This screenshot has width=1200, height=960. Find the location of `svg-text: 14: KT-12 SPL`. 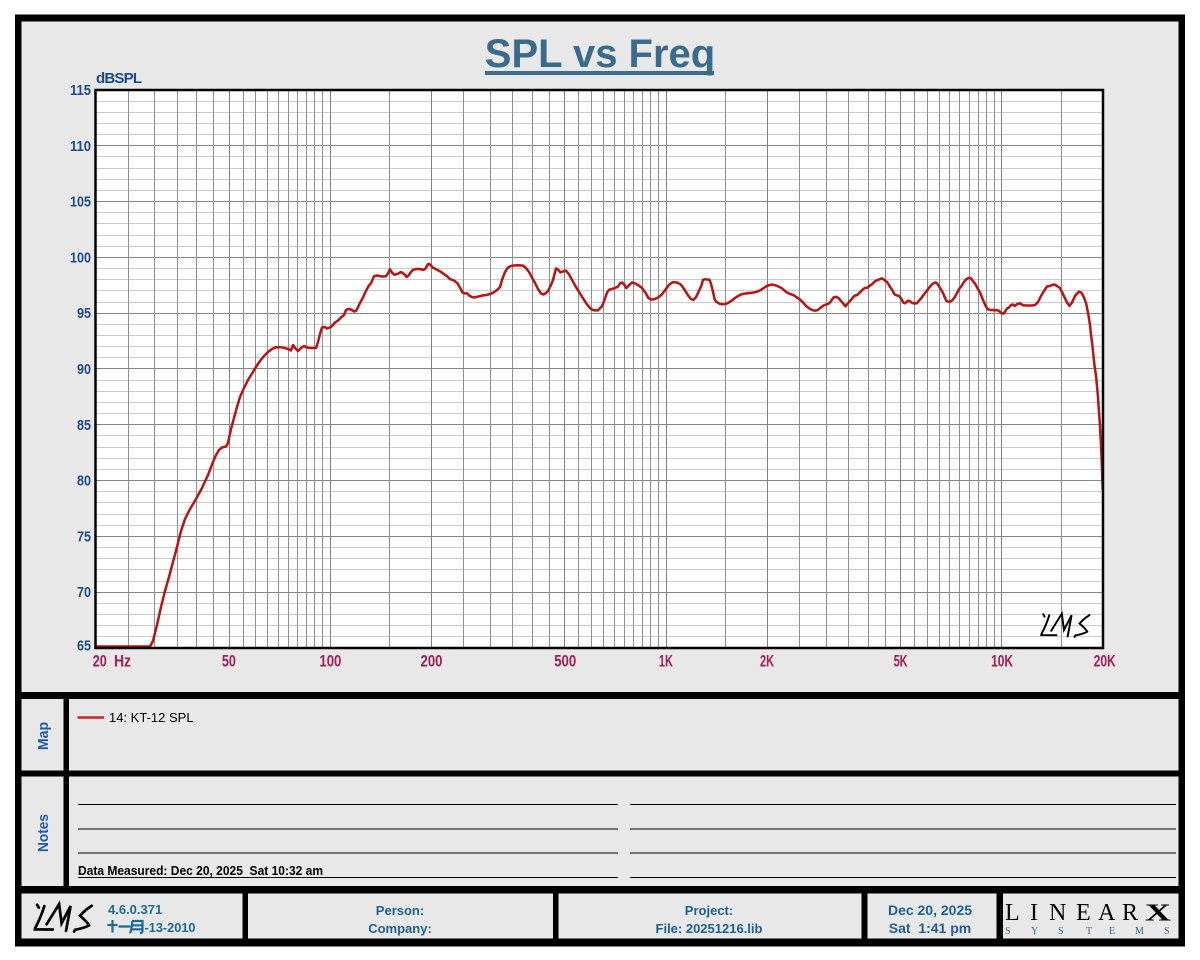

svg-text: 14: KT-12 SPL is located at coordinates (151, 717).